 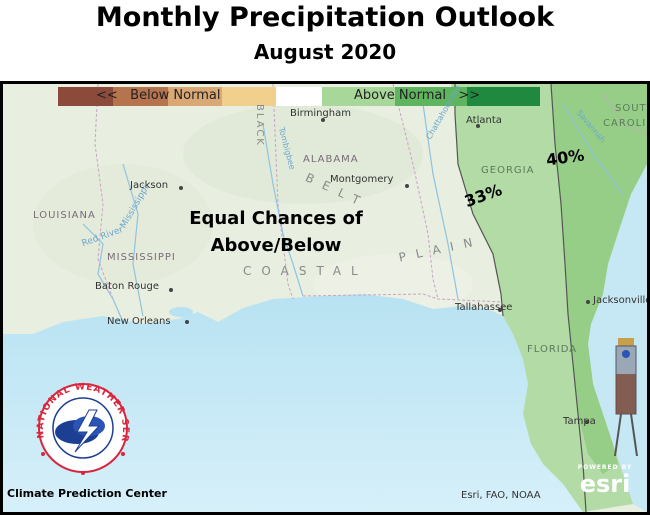 I want to click on esri-powered-by: POWERED BY, so click(x=605, y=467).